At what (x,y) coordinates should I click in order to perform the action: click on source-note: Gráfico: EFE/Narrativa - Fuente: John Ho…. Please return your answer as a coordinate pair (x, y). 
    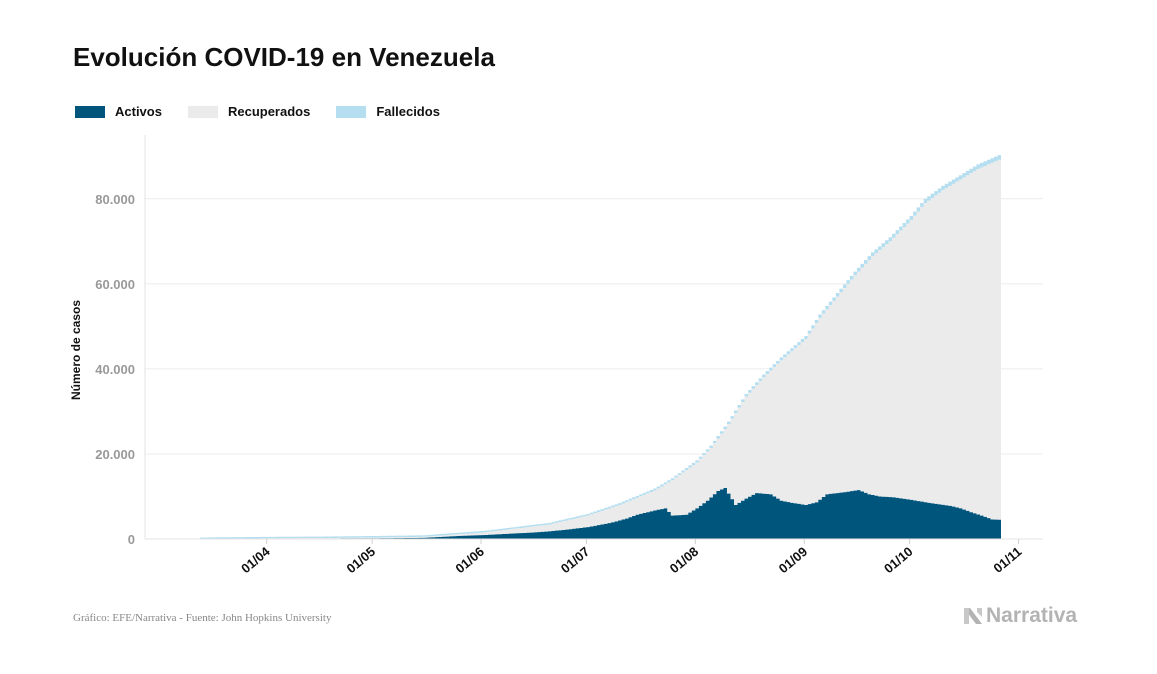
    Looking at the image, I should click on (202, 618).